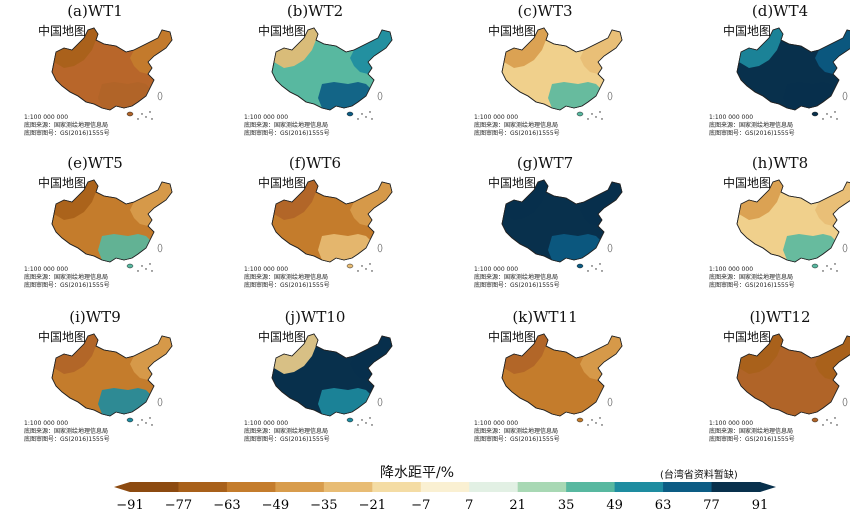  I want to click on colorbar-tick-label: −35, so click(323, 505).